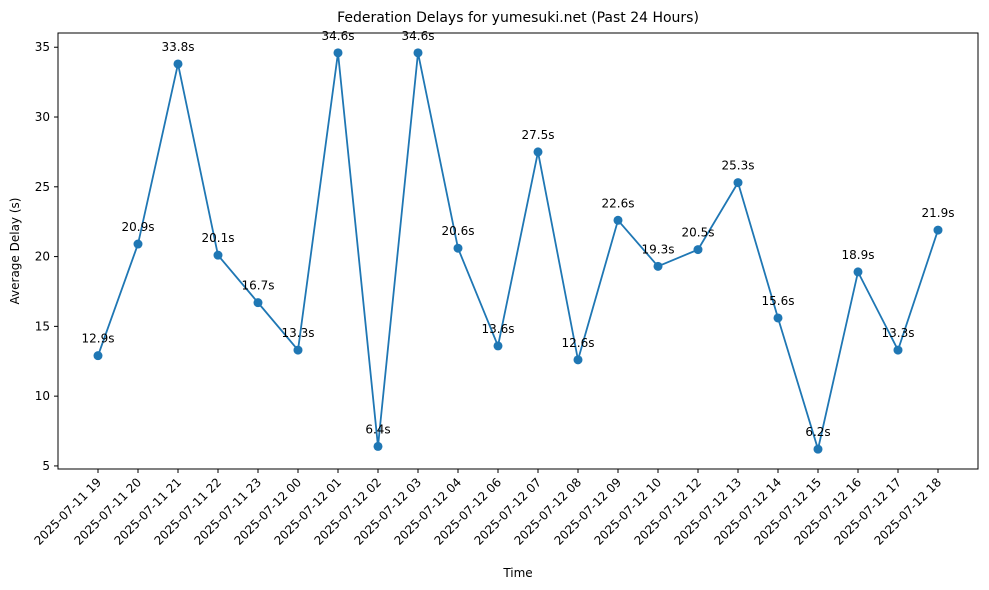 Image resolution: width=989 pixels, height=590 pixels. What do you see at coordinates (458, 231) in the screenshot?
I see `data-label: 20.6s` at bounding box center [458, 231].